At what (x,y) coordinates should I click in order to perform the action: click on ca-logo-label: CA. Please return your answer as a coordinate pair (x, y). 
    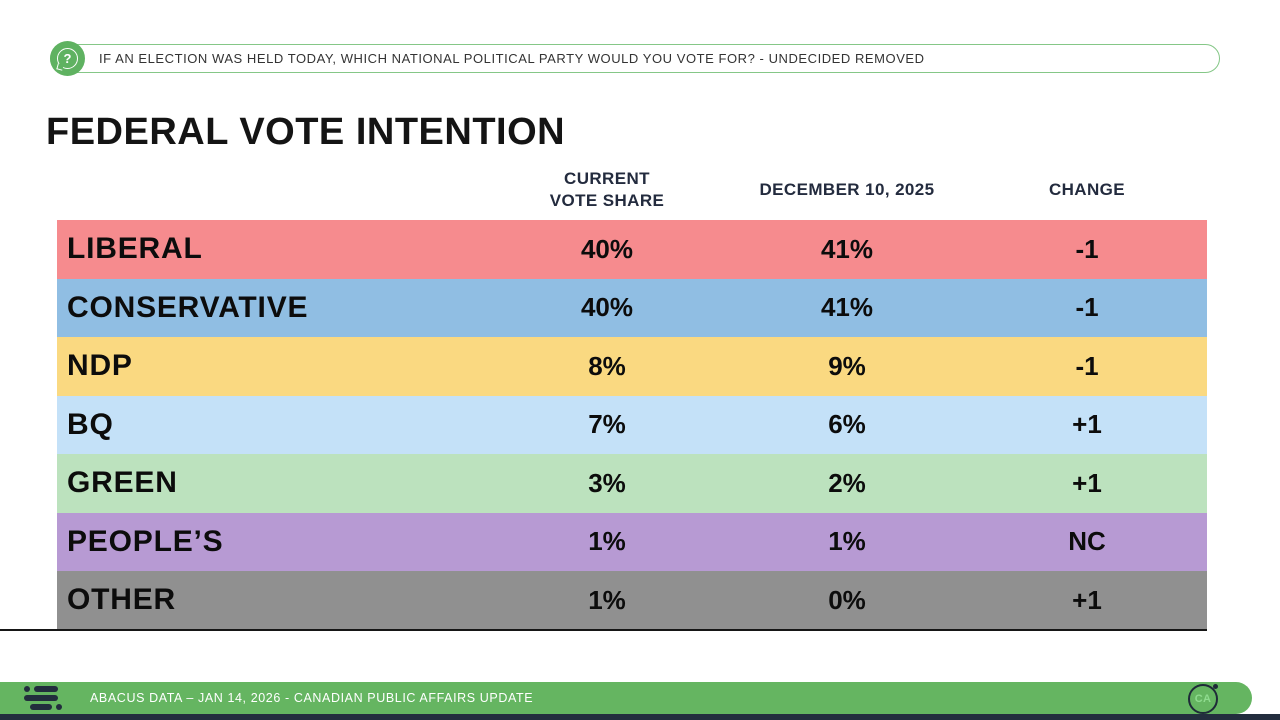
    Looking at the image, I should click on (1203, 699).